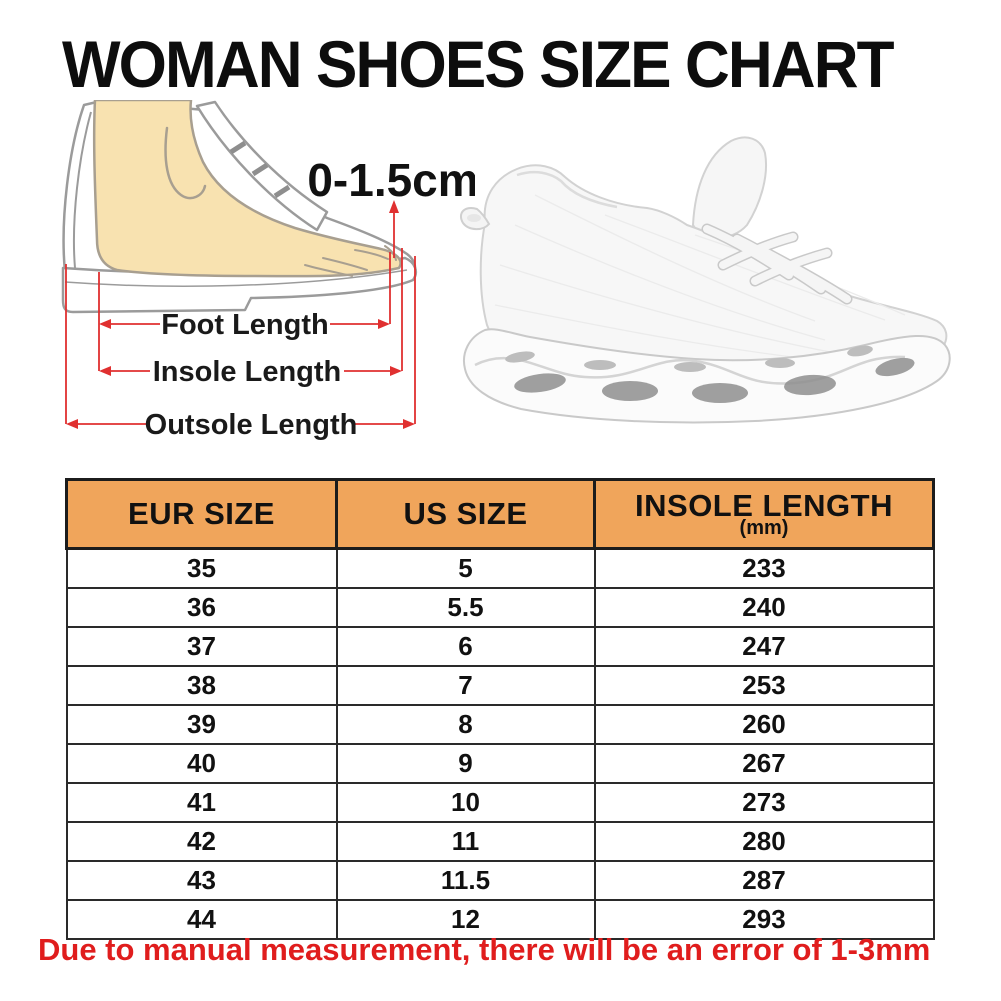 The height and width of the screenshot is (1001, 1001). I want to click on eur-size-cell: 40, so click(201, 763).